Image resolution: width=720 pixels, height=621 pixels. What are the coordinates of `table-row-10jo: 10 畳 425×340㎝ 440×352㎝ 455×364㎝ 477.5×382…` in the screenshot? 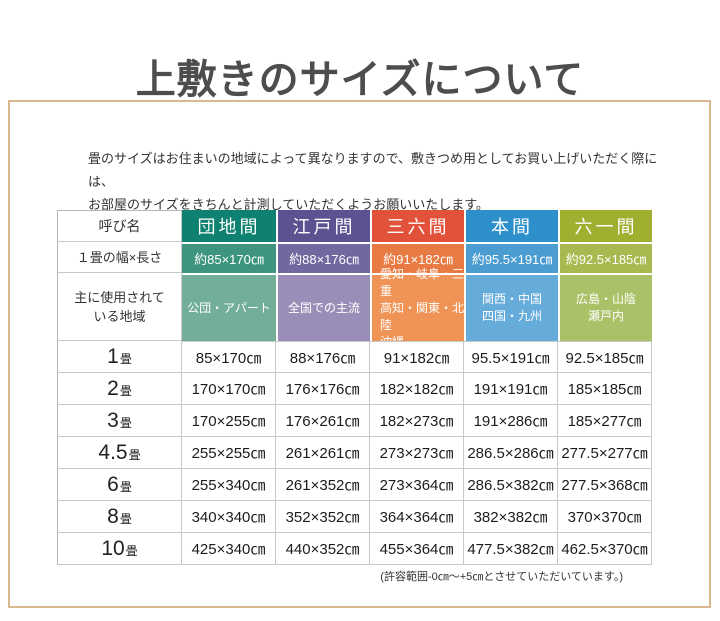 It's located at (354, 549).